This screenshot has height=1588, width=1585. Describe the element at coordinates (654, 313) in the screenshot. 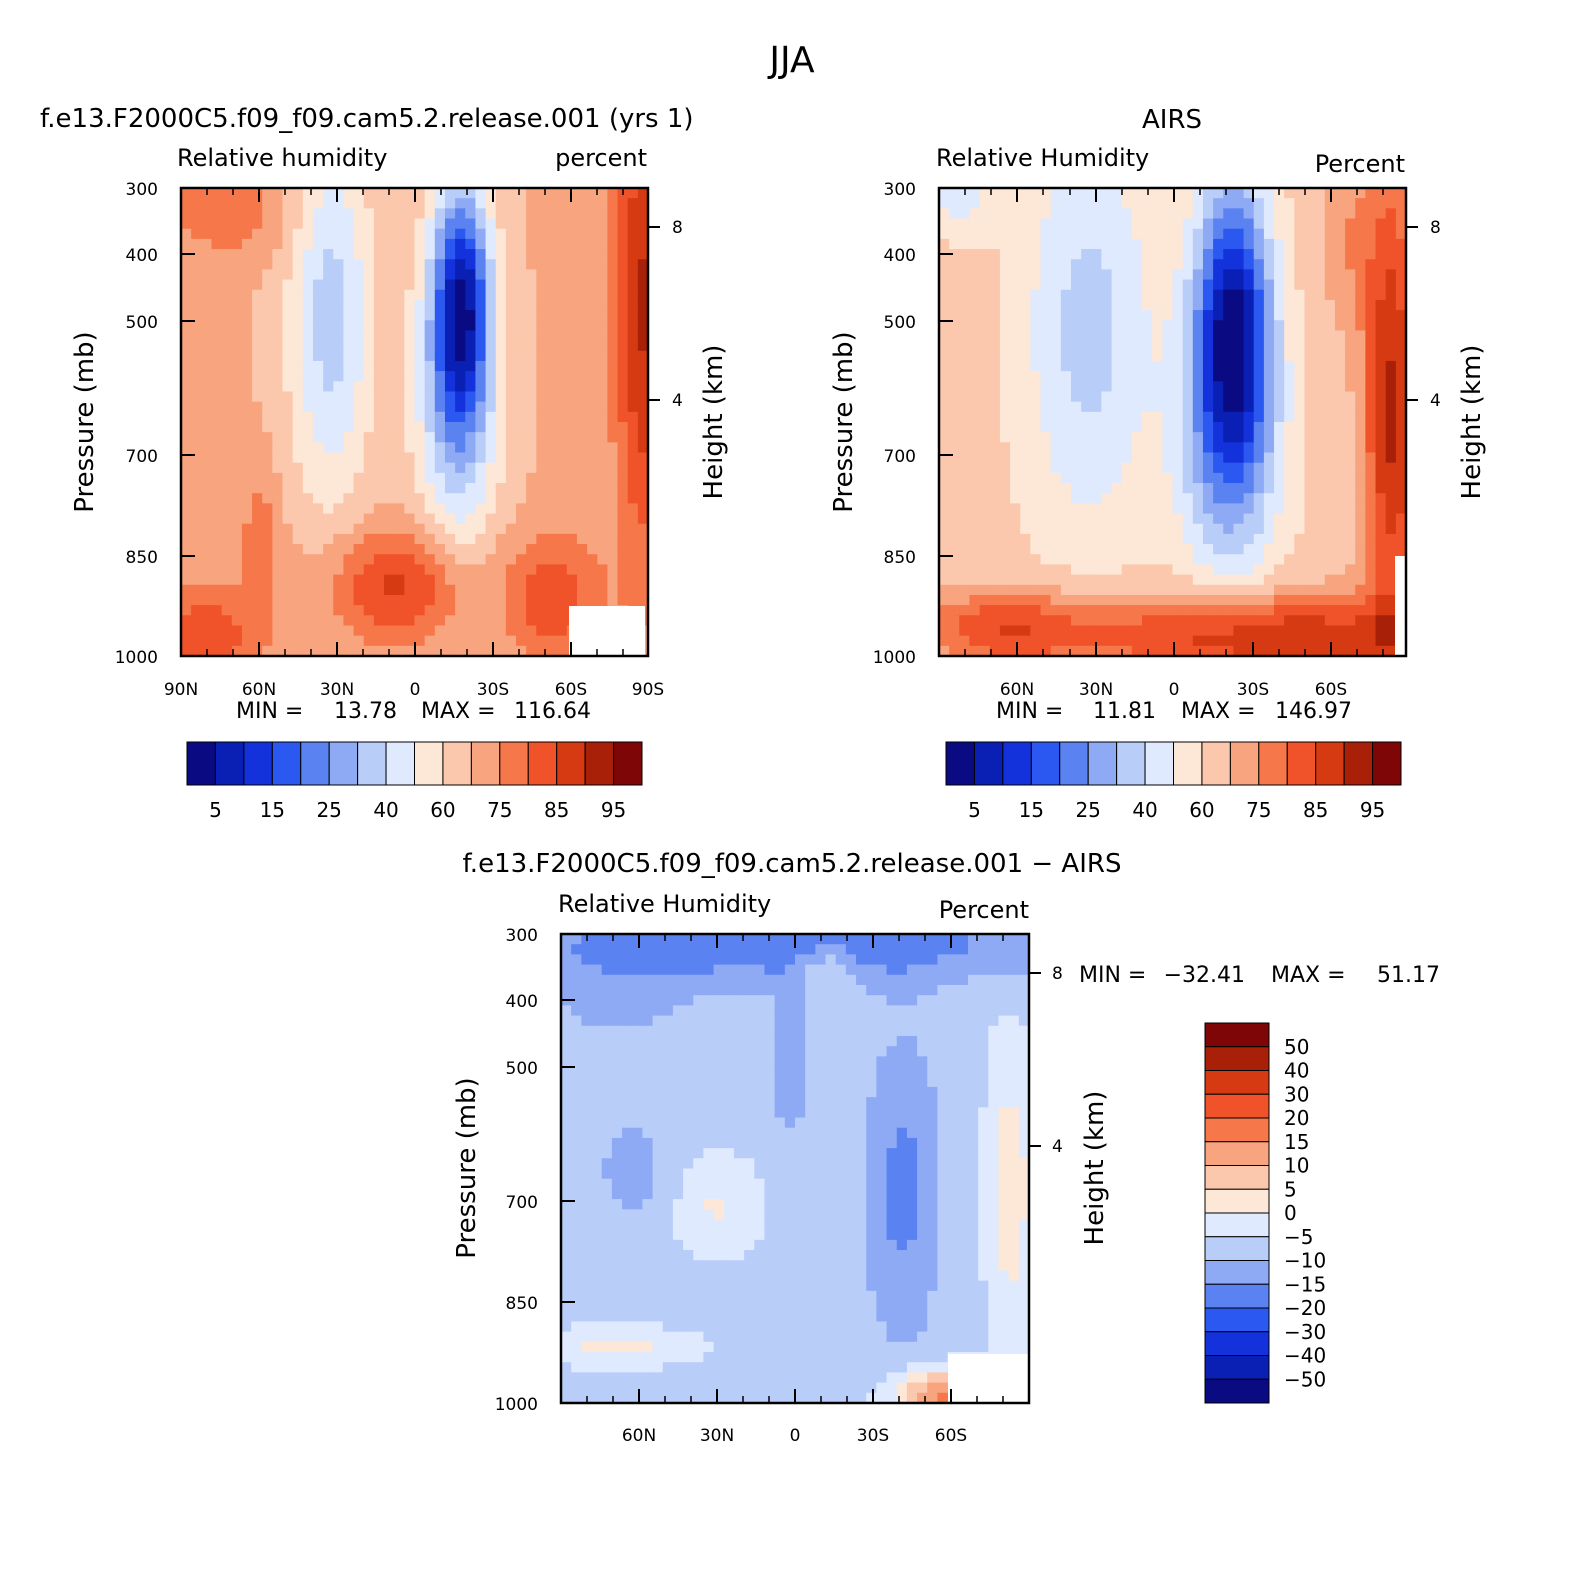

I see `right-tick-marks` at that location.